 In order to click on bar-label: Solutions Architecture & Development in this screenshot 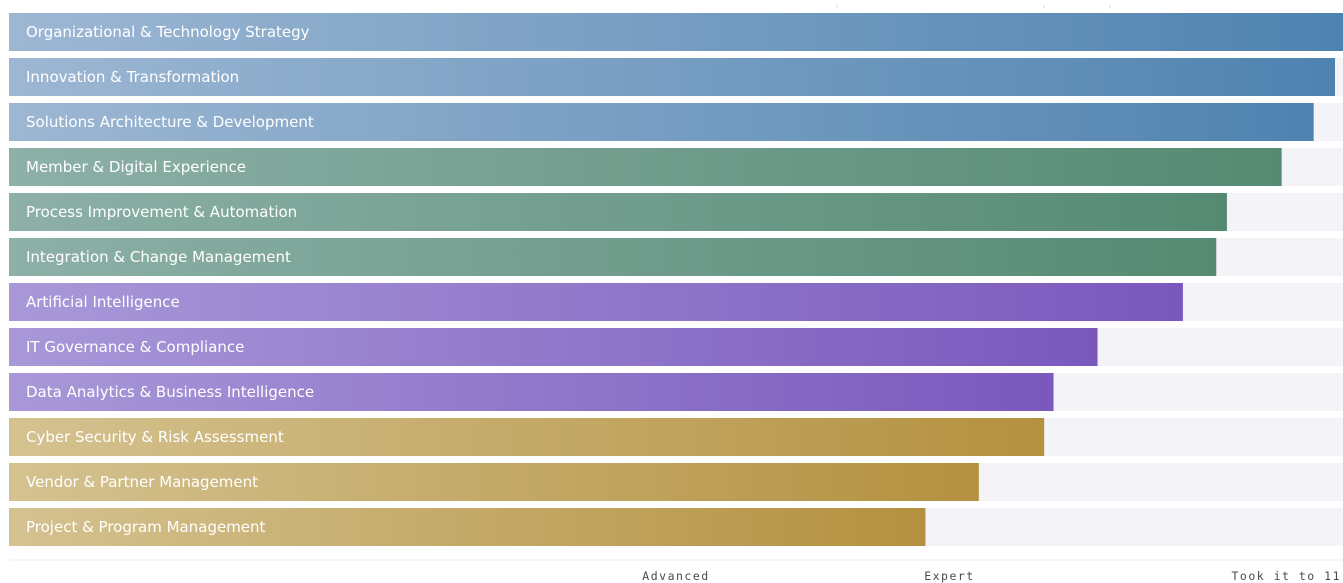, I will do `click(170, 122)`.